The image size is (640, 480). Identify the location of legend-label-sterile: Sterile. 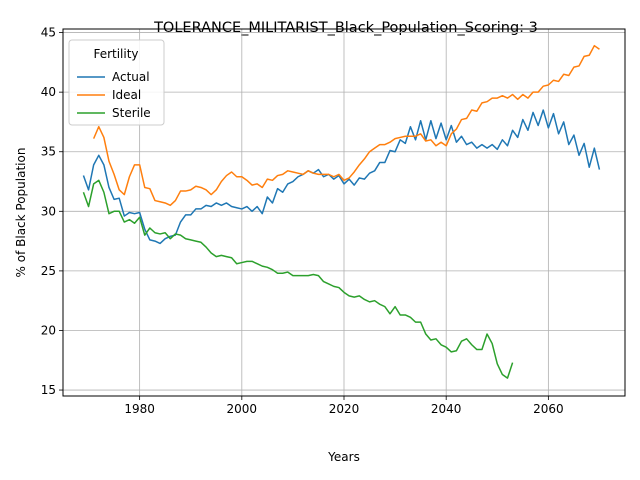
(131, 113).